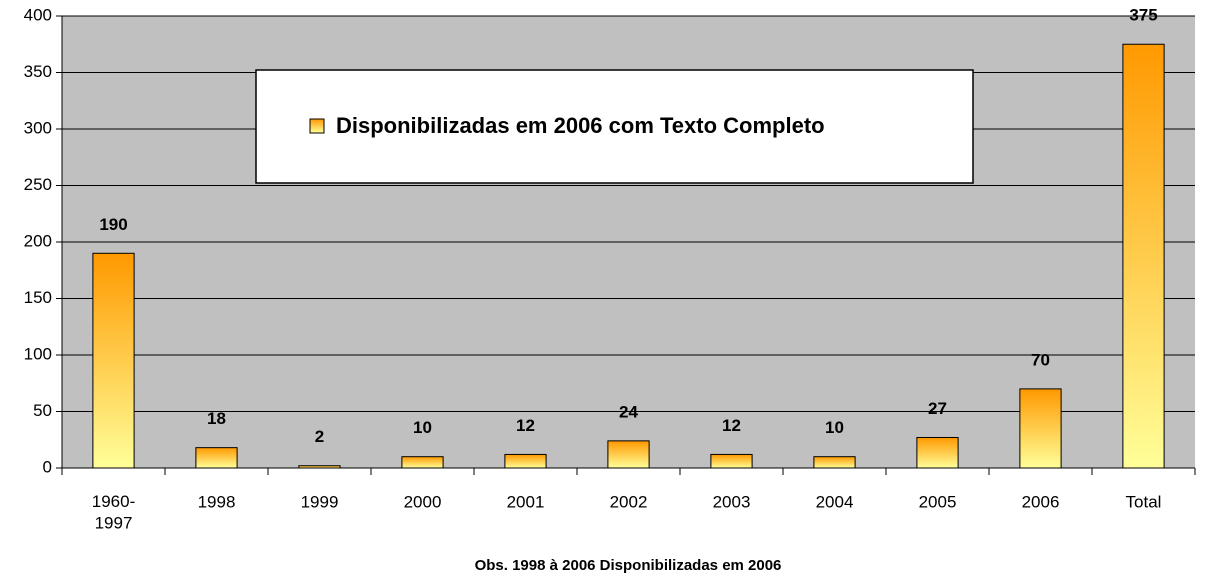 Image resolution: width=1216 pixels, height=579 pixels. Describe the element at coordinates (216, 418) in the screenshot. I see `value-label: 18` at that location.